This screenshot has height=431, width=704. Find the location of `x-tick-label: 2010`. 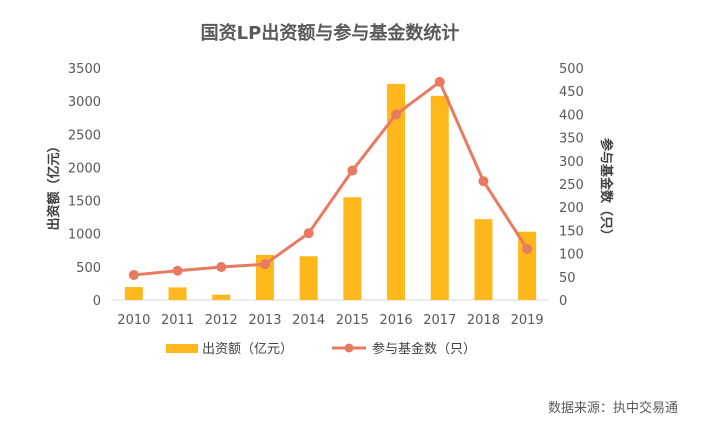

x-tick-label: 2010 is located at coordinates (133, 320).